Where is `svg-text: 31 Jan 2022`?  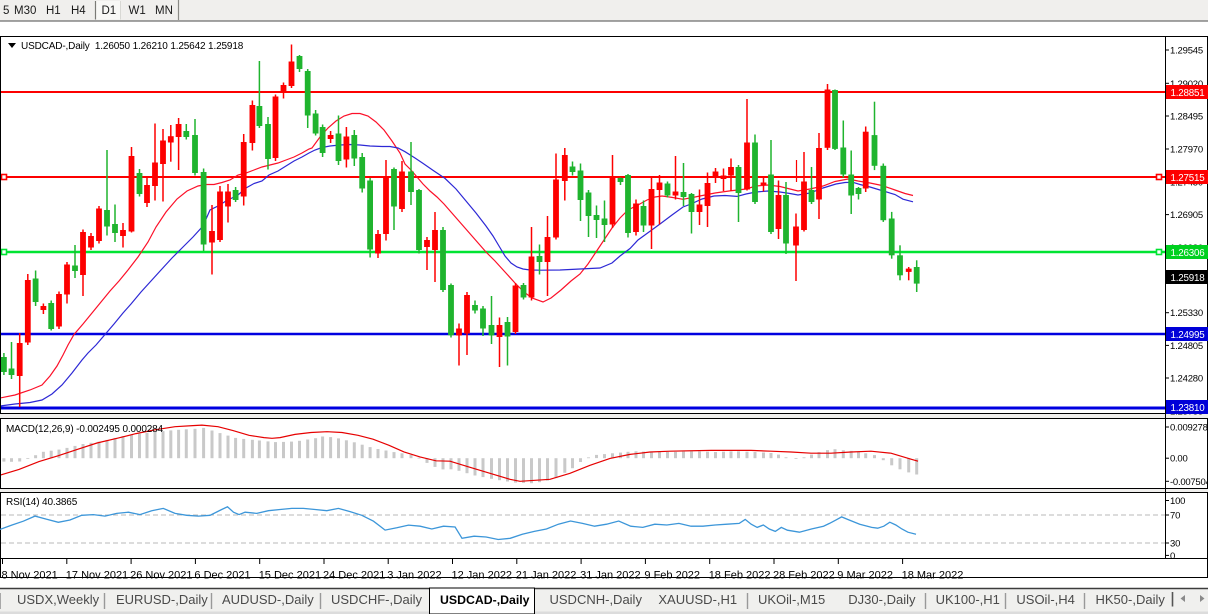
svg-text: 31 Jan 2022 is located at coordinates (610, 576).